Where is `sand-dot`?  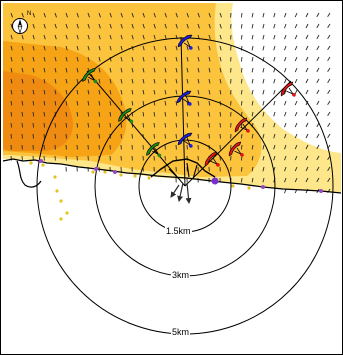
sand-dot is located at coordinates (93, 172).